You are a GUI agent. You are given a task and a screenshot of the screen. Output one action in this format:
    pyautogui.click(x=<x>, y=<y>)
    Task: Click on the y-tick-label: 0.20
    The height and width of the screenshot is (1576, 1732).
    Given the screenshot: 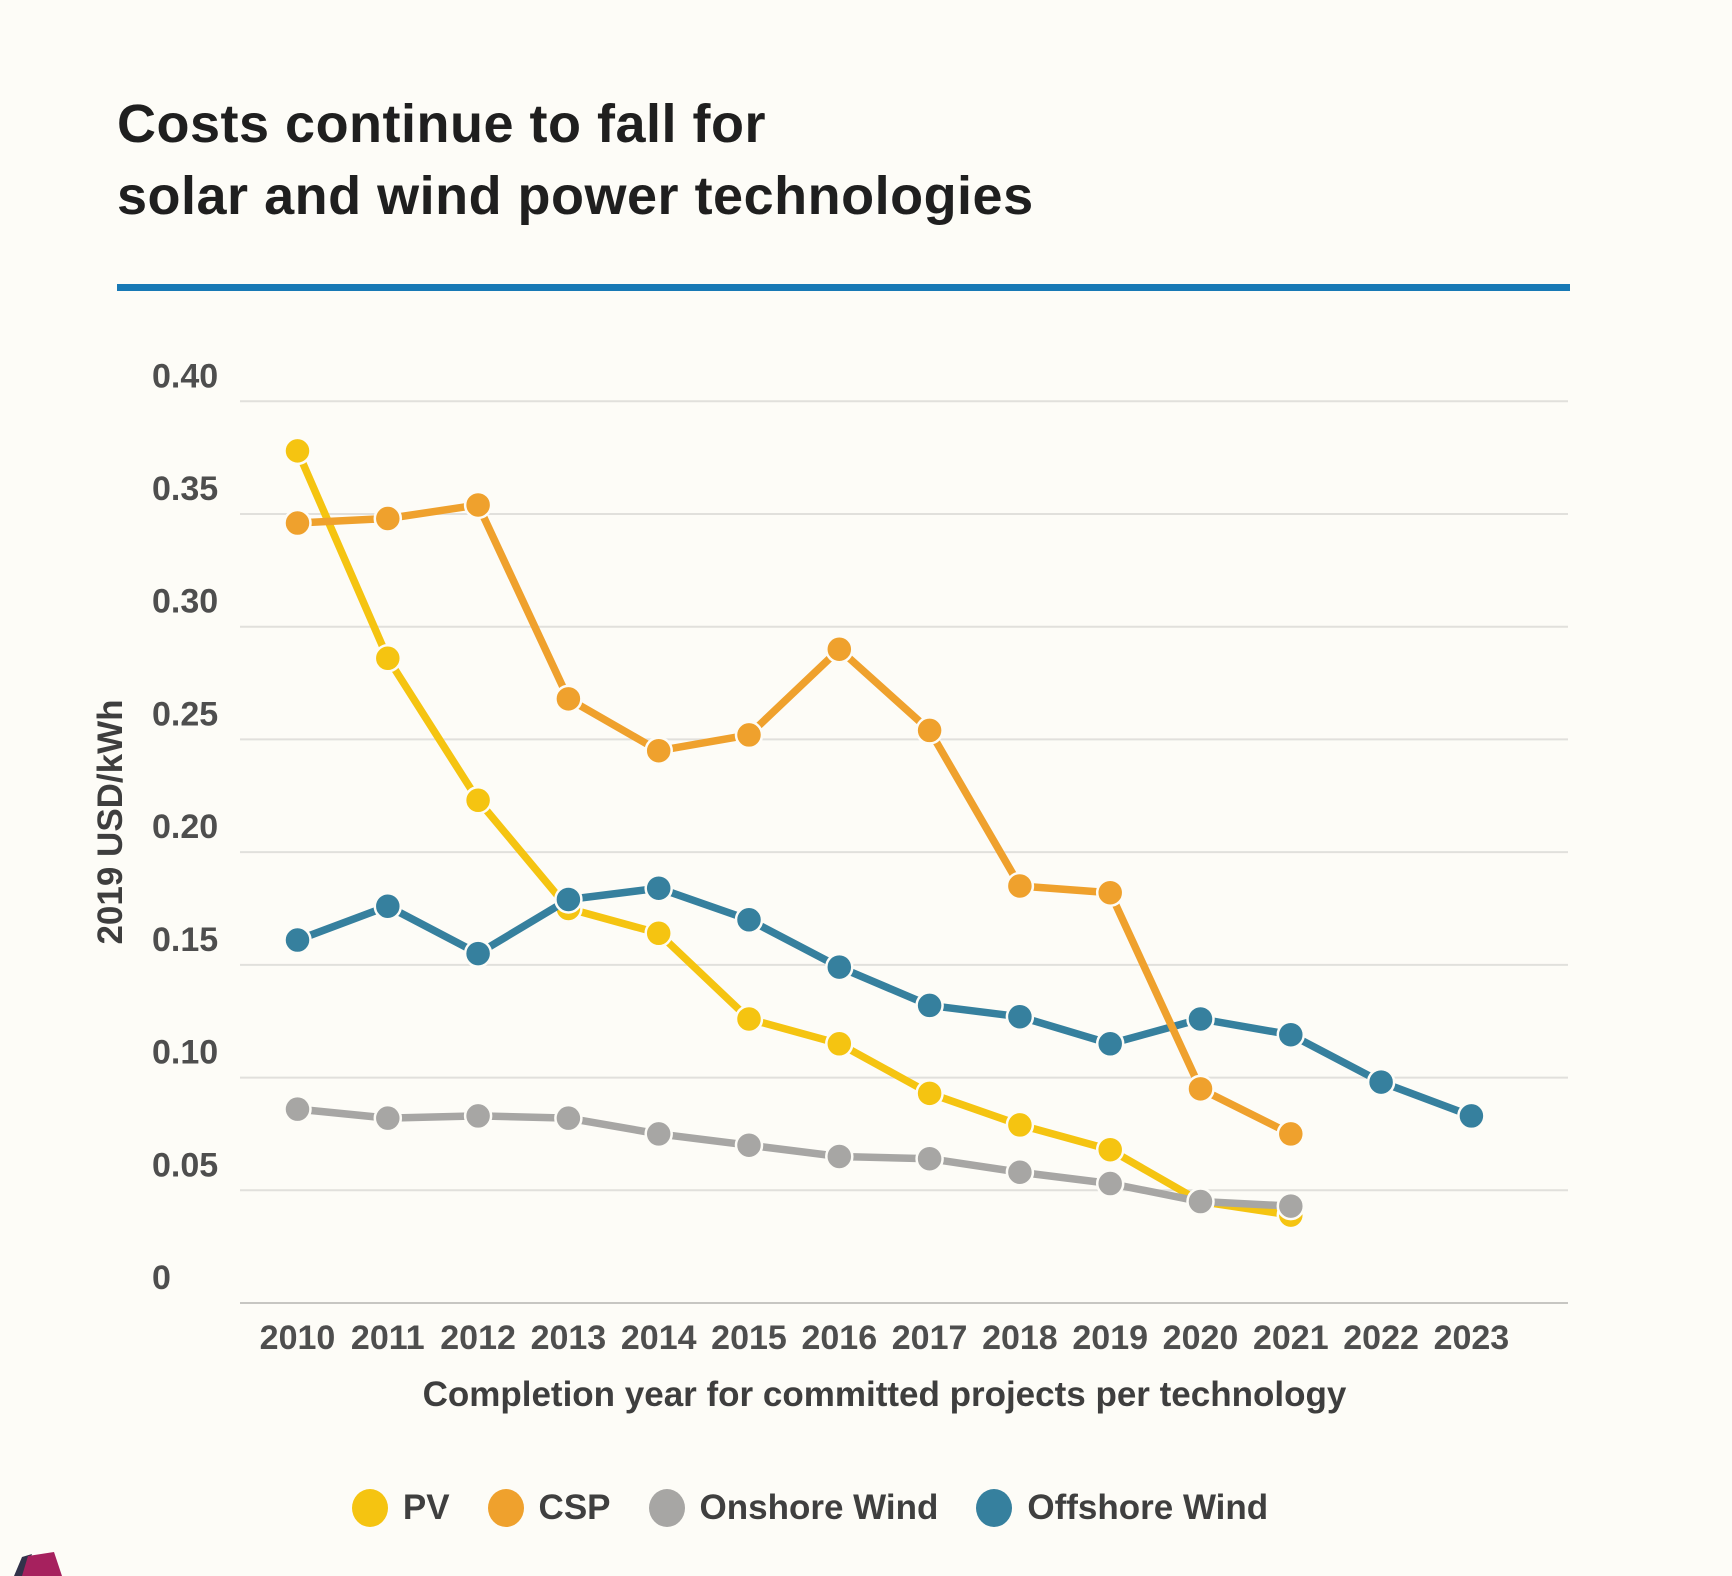 What is the action you would take?
    pyautogui.click(x=185, y=827)
    